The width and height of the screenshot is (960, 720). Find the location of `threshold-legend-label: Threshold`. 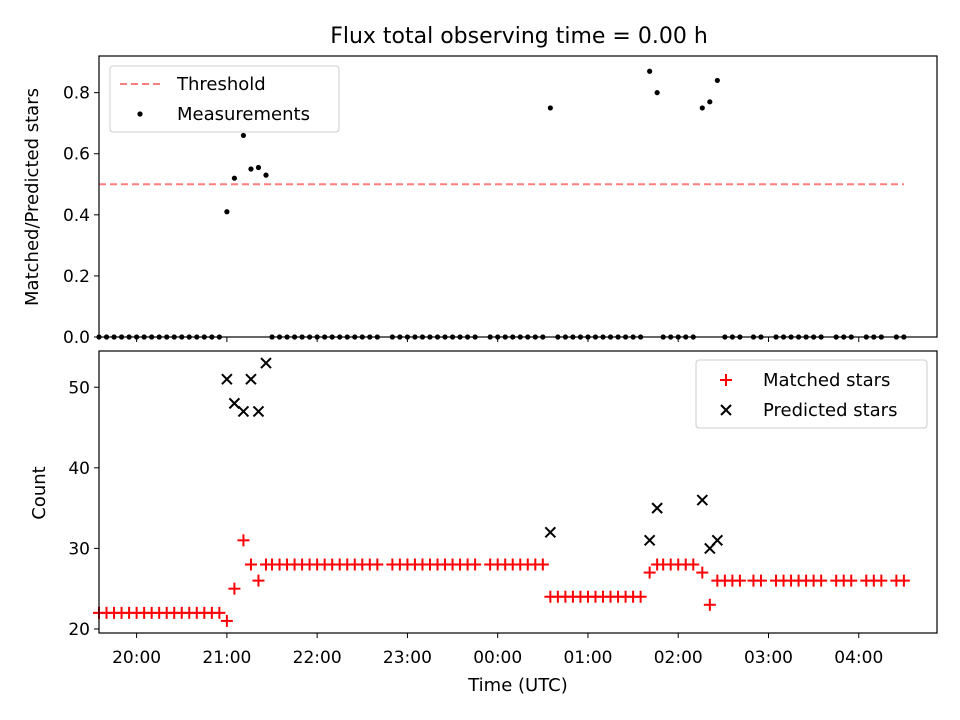

threshold-legend-label: Threshold is located at coordinates (221, 84).